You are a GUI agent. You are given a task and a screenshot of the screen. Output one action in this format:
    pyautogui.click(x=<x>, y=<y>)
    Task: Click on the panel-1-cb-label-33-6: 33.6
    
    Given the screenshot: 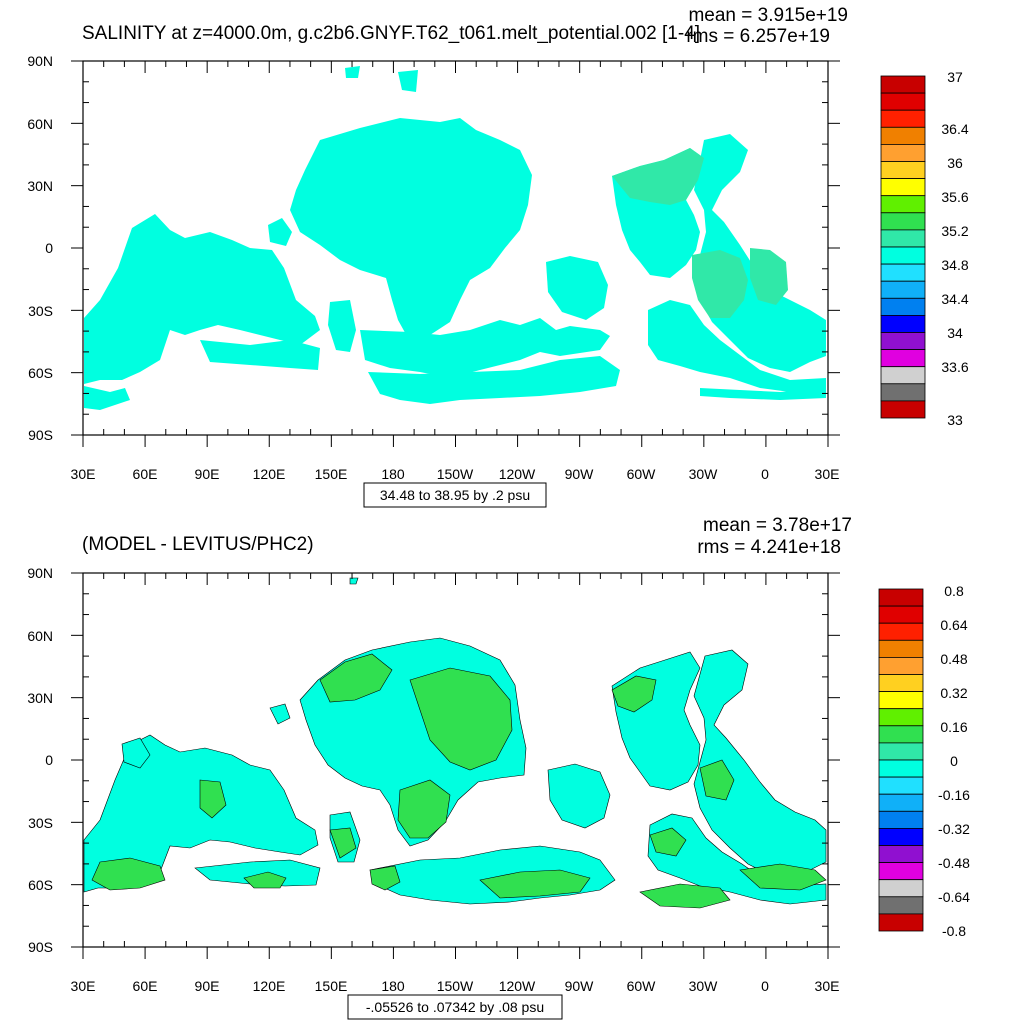 What is the action you would take?
    pyautogui.click(x=954, y=367)
    